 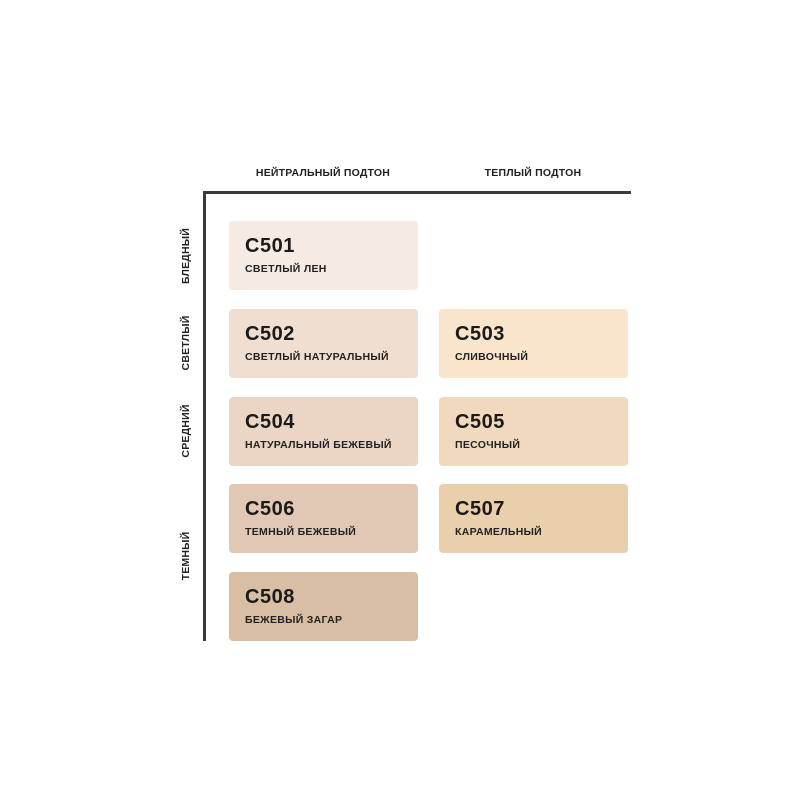 What do you see at coordinates (492, 357) in the screenshot?
I see `shade-name: СЛИВОЧНЫЙ` at bounding box center [492, 357].